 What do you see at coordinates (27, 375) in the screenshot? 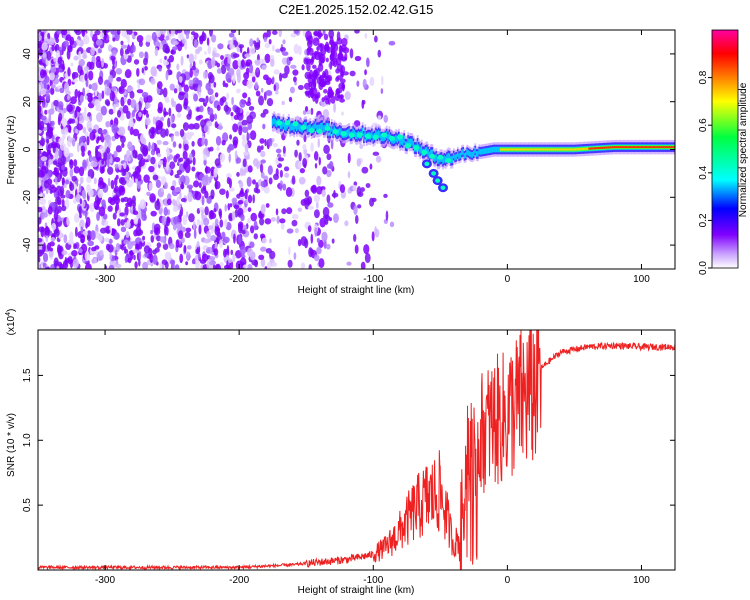
I see `y-tick-label: 1.5` at bounding box center [27, 375].